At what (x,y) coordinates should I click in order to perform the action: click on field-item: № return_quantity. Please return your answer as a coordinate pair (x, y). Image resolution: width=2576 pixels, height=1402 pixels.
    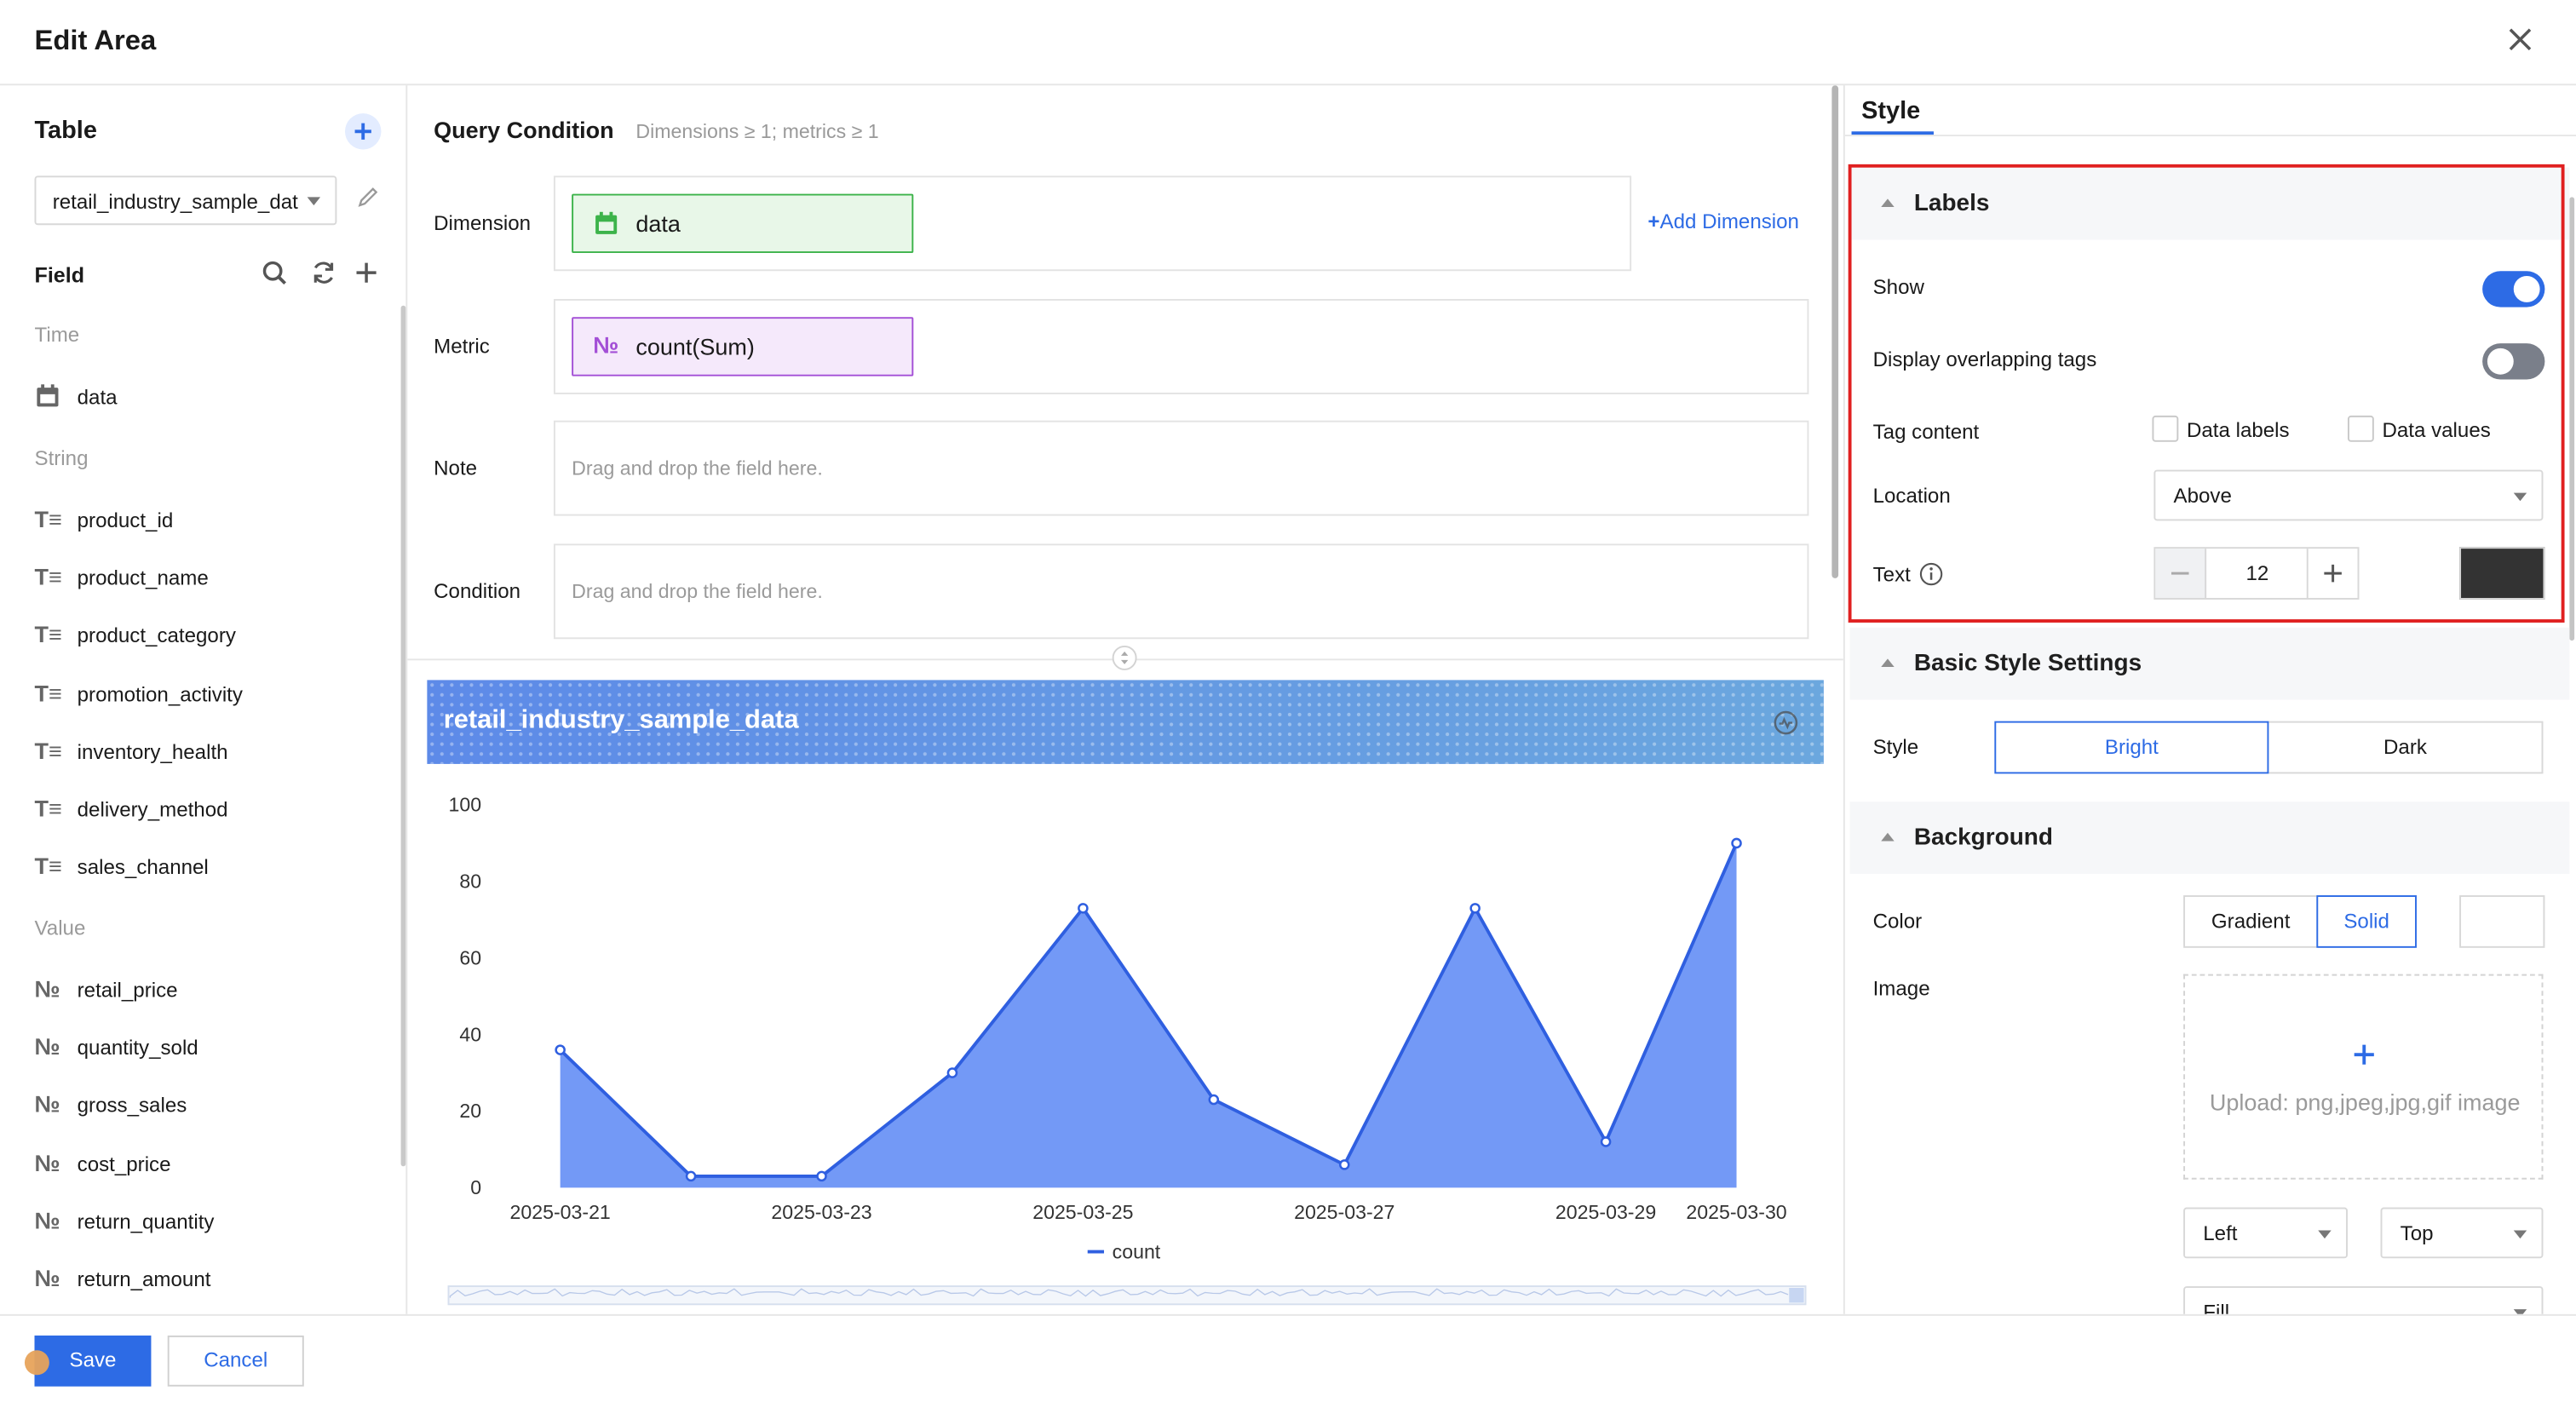
    Looking at the image, I should click on (208, 1221).